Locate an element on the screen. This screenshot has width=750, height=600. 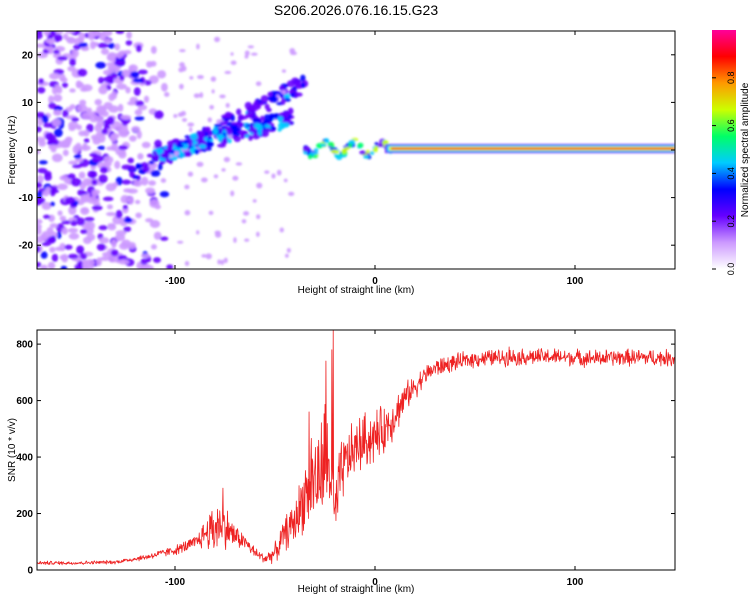
spectrogram-xtick-label: 0 is located at coordinates (375, 281).